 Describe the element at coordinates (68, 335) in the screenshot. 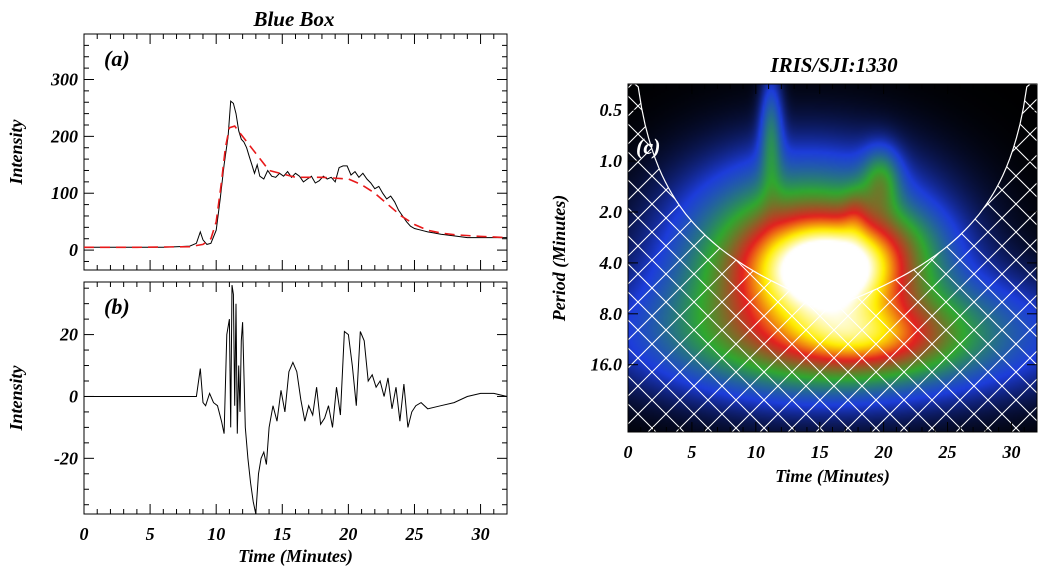

I see `y-tick-label: 20` at that location.